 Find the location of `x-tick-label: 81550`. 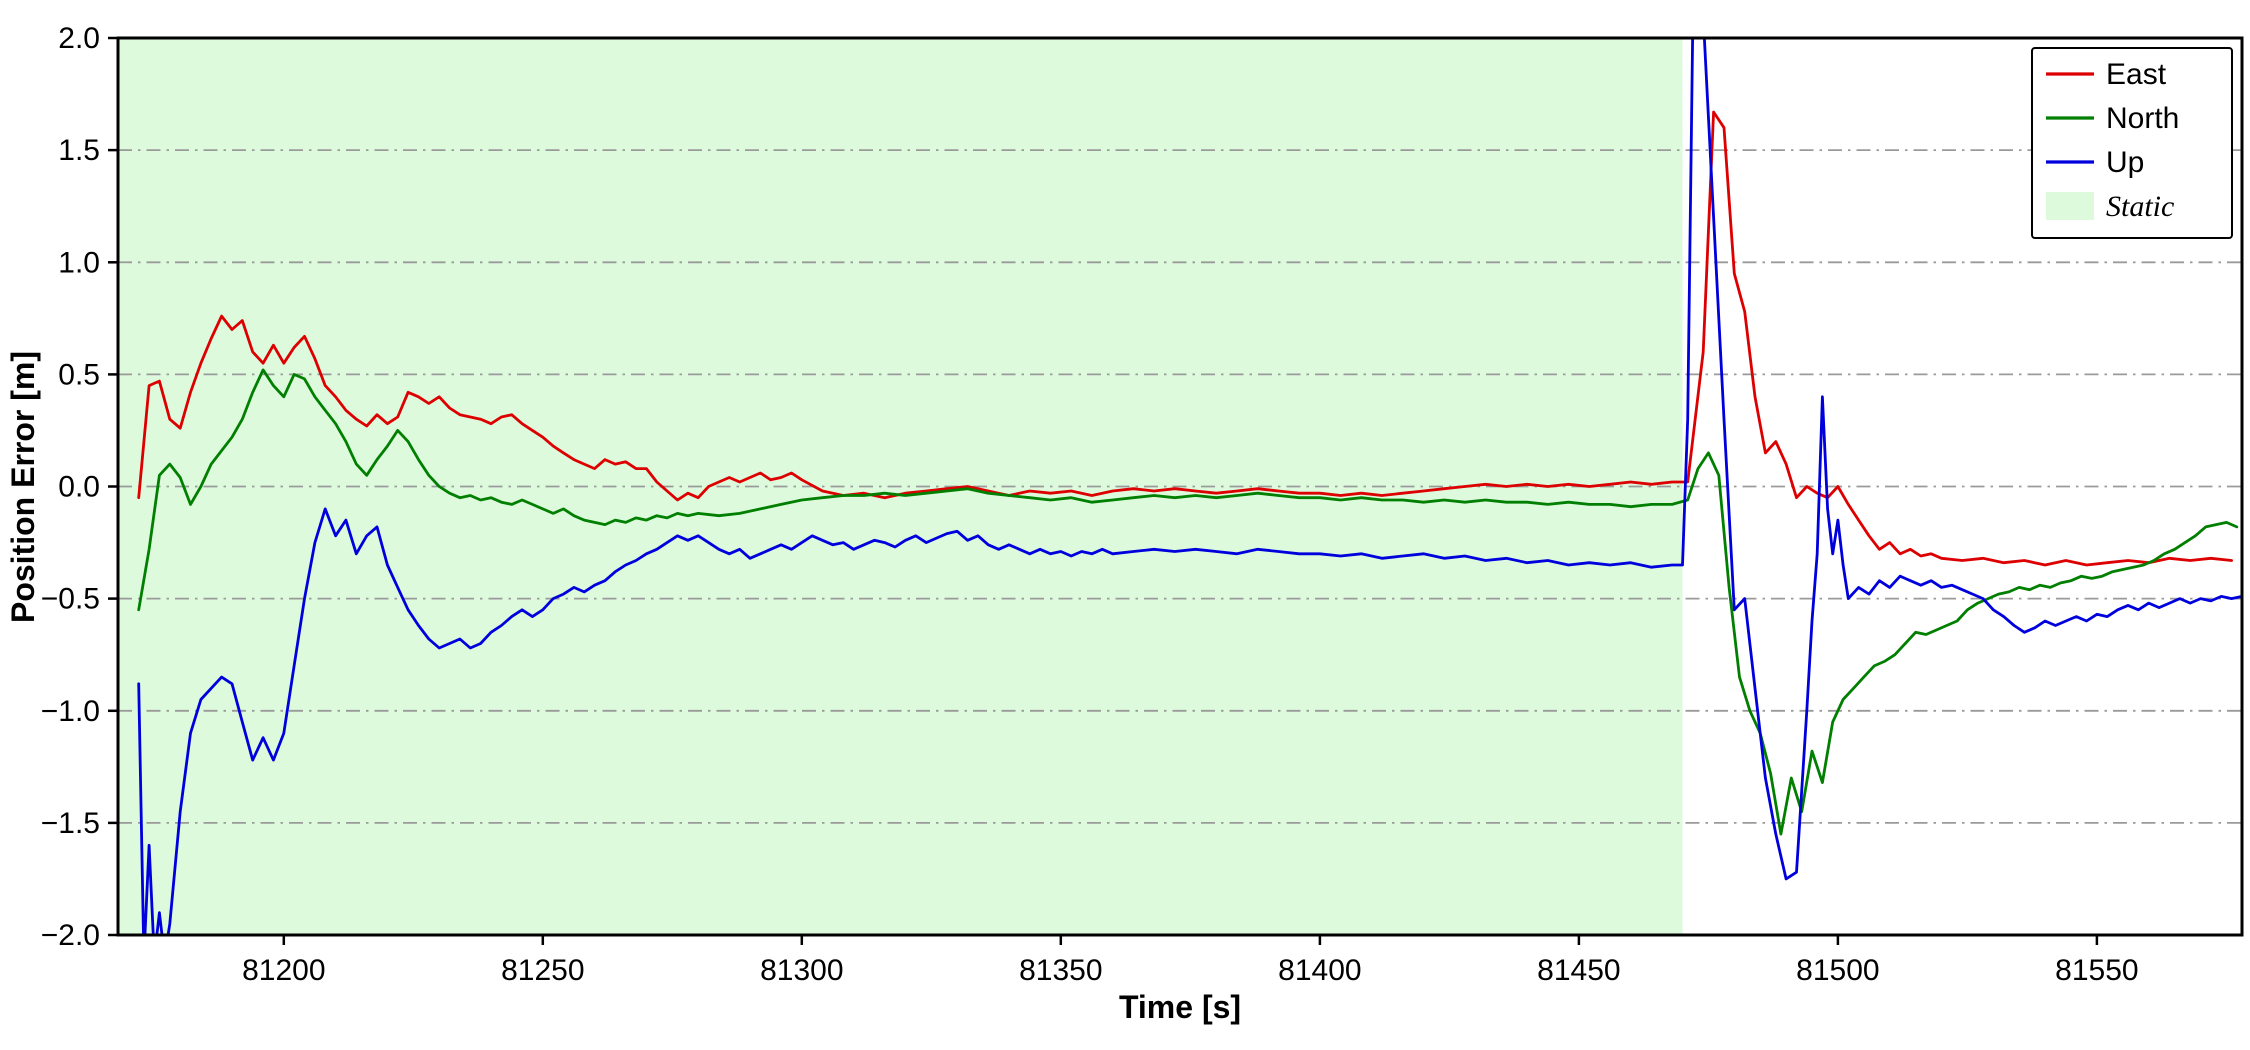

x-tick-label: 81550 is located at coordinates (2096, 970).